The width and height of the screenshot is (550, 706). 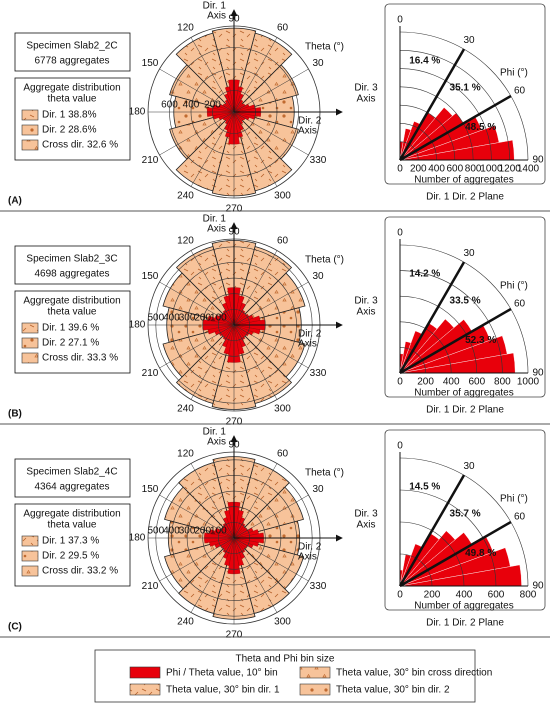 What do you see at coordinates (310, 547) in the screenshot?
I see `axis-label: Dir. 2` at bounding box center [310, 547].